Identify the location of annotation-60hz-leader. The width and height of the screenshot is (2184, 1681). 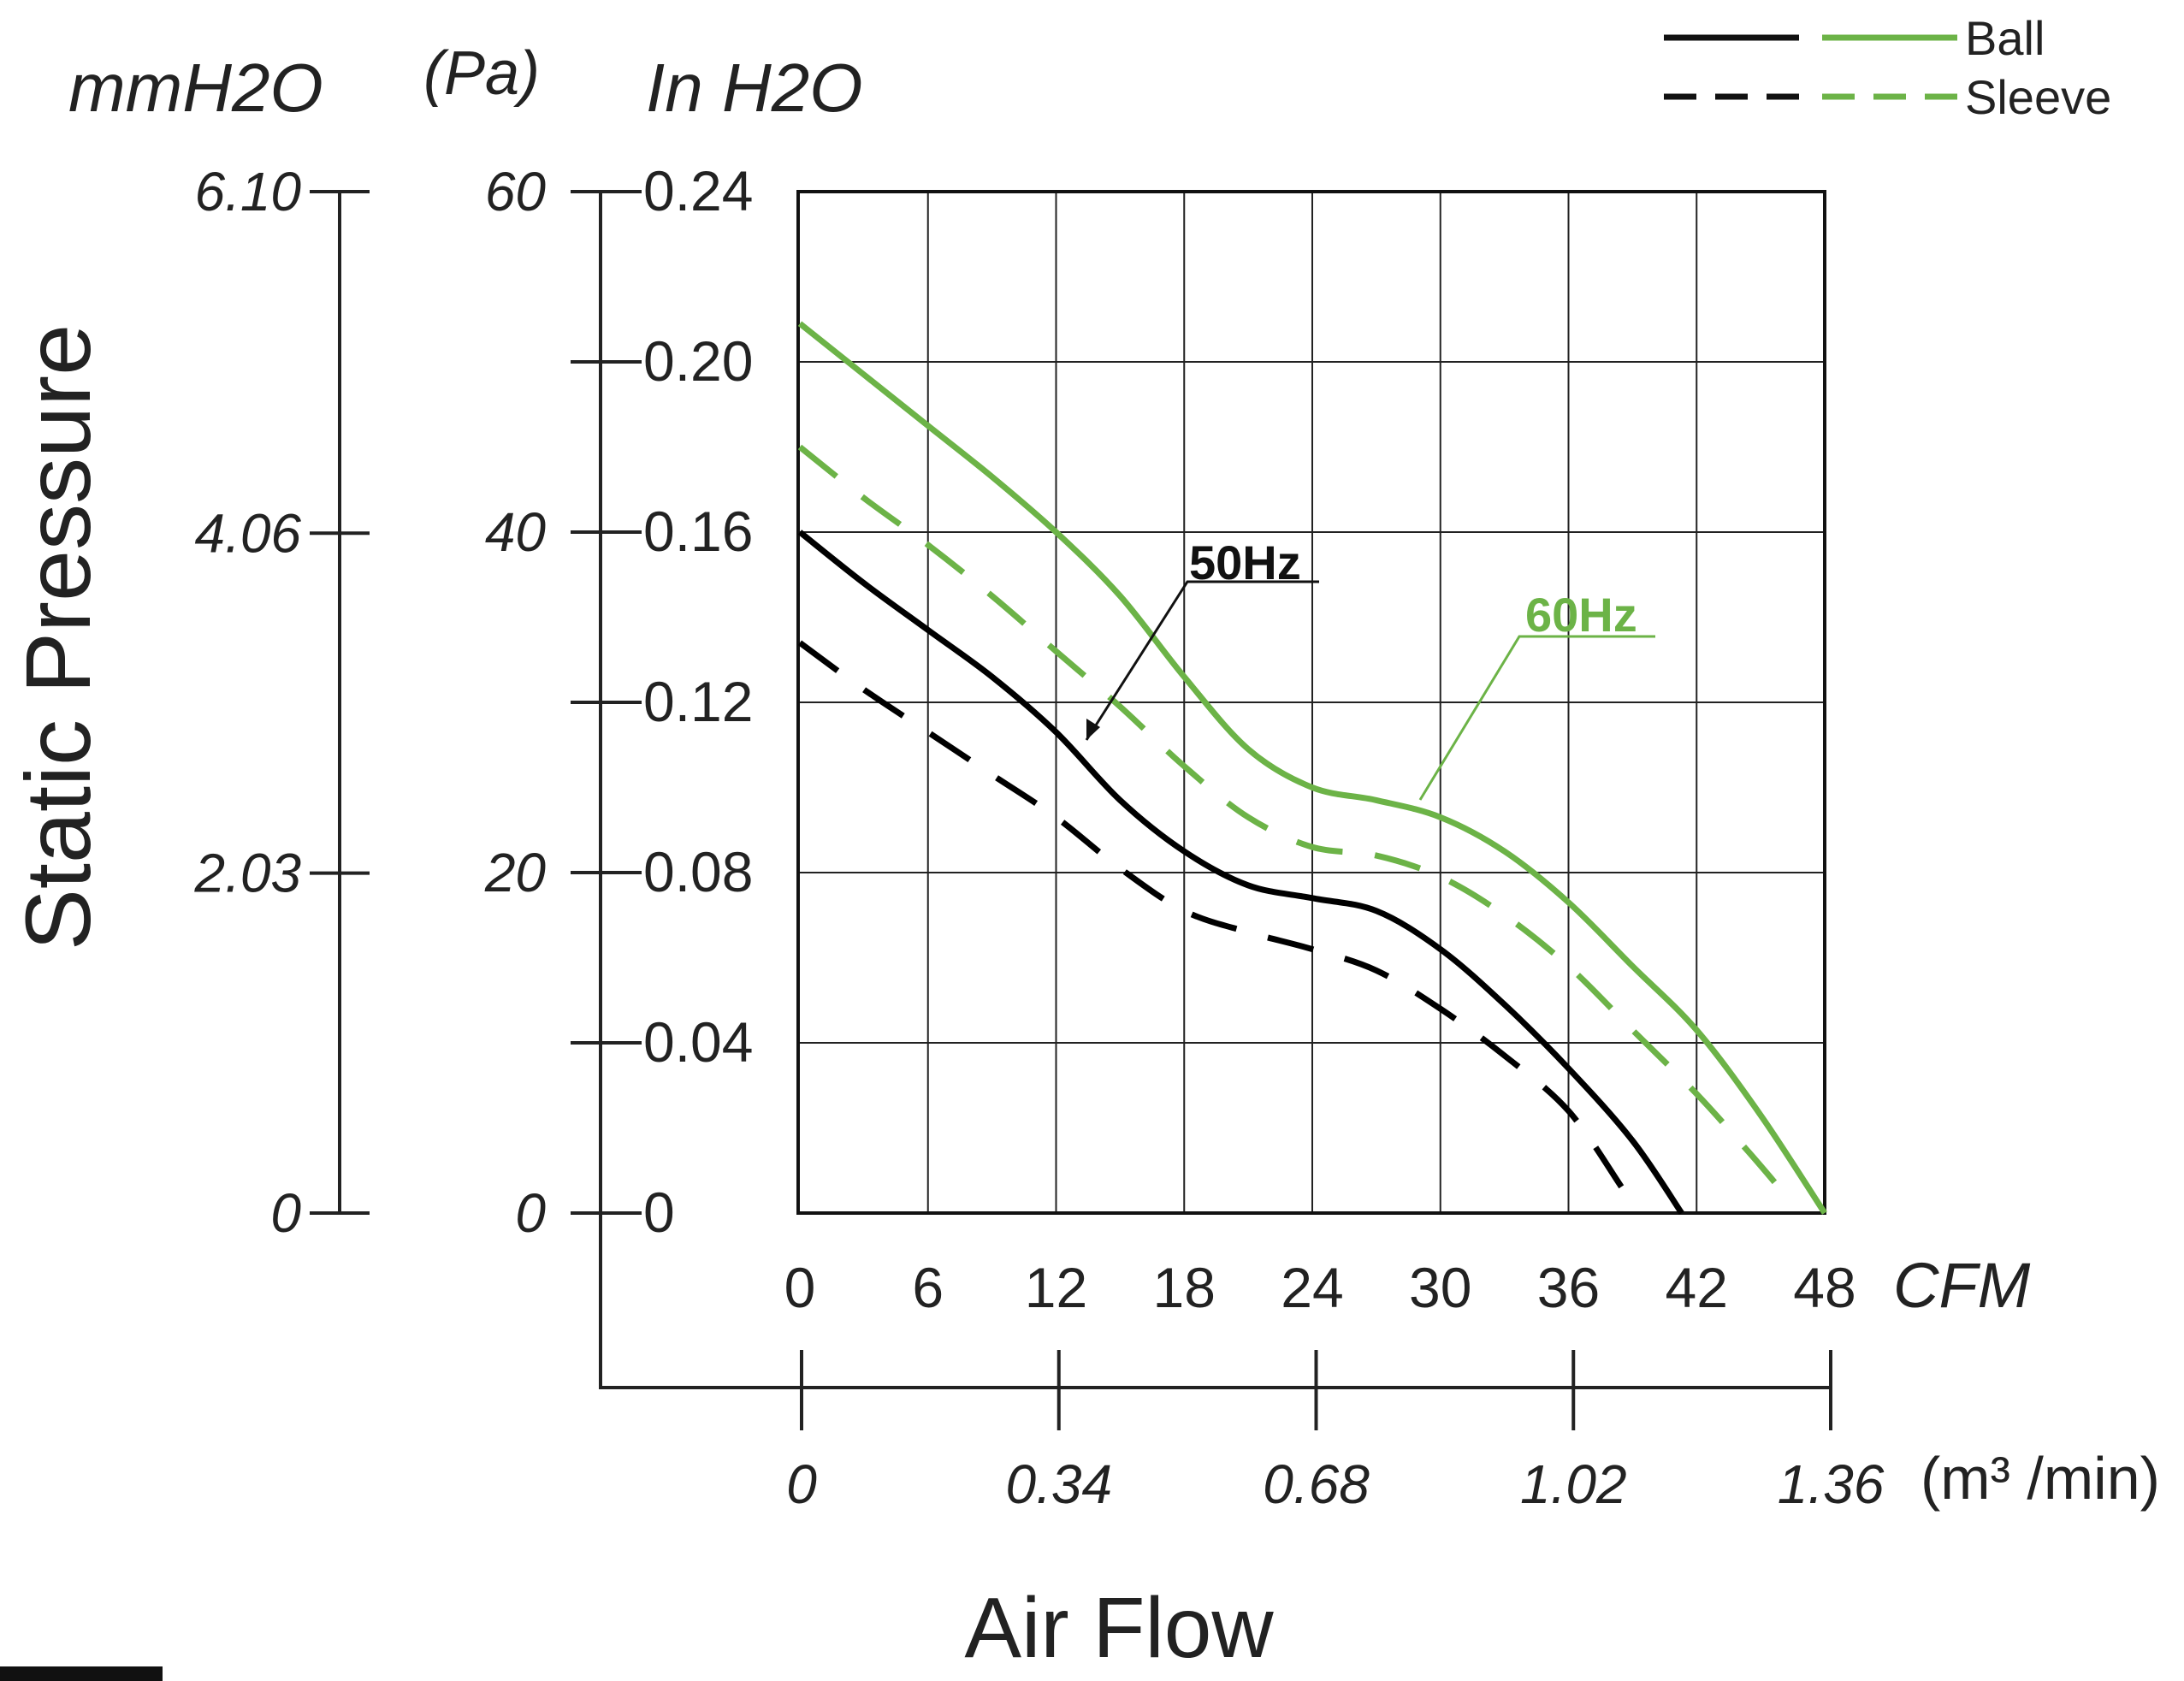
(1536, 718).